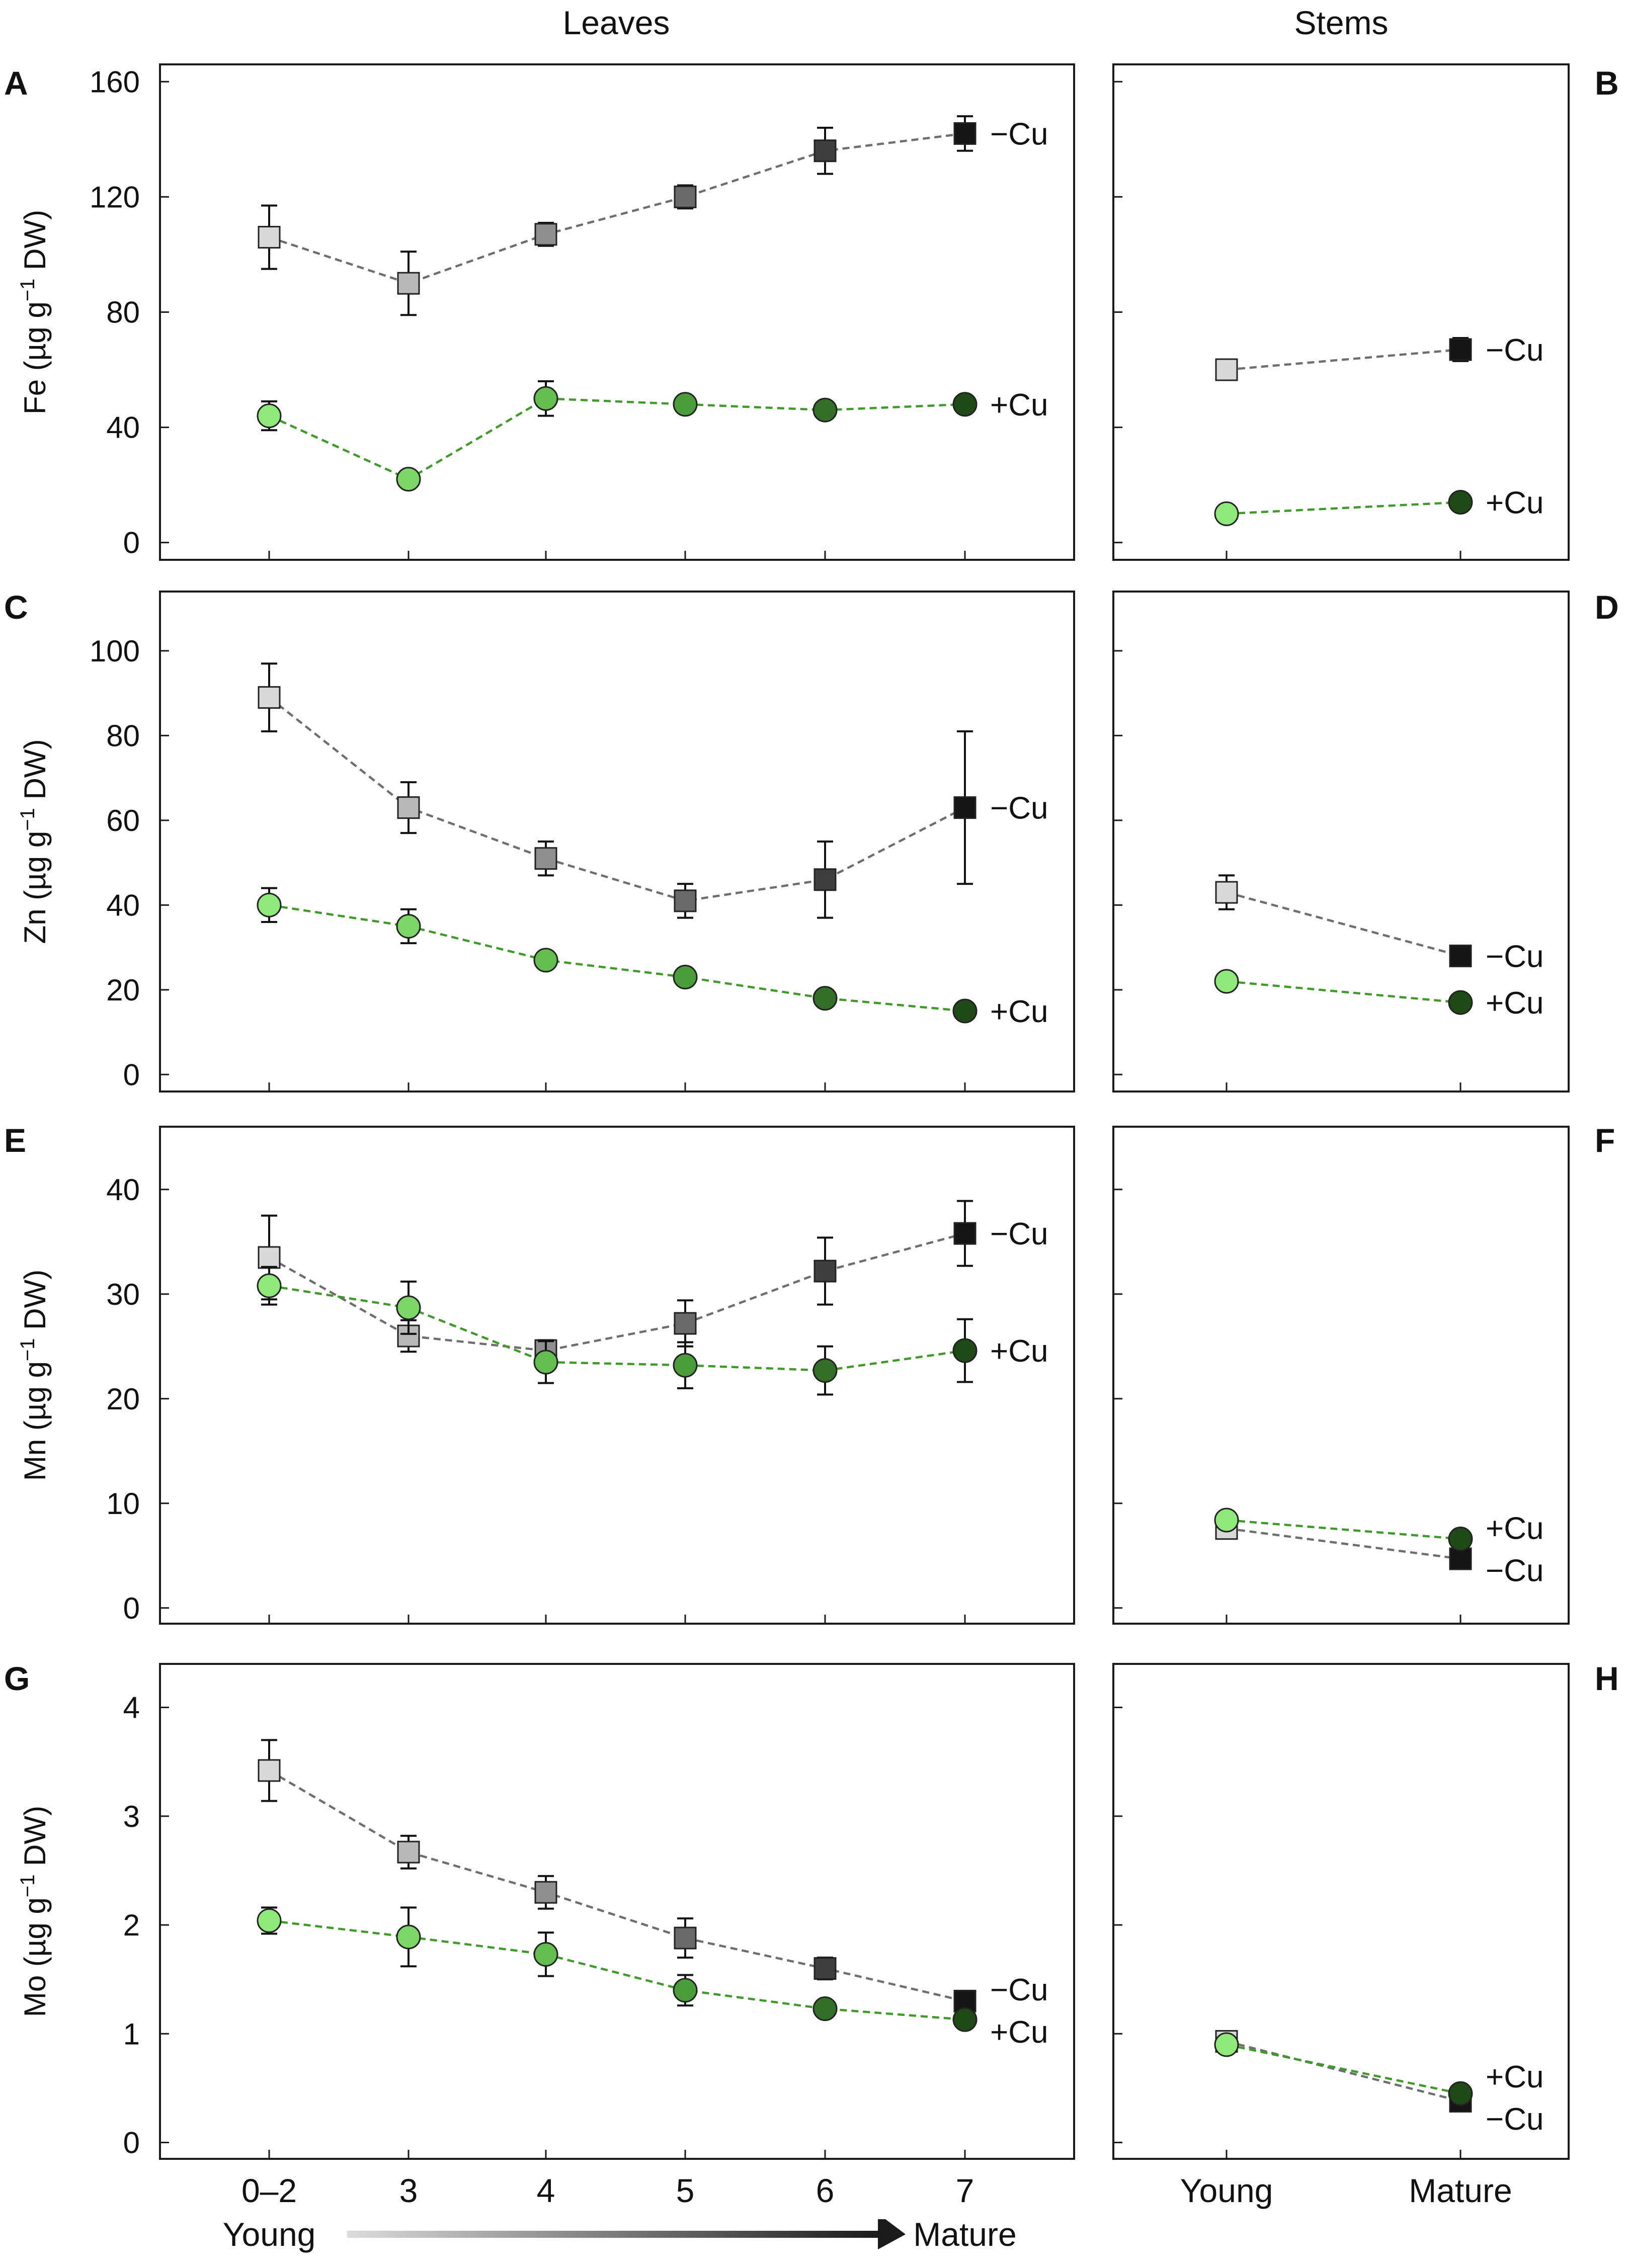  I want to click on panel-f-frame, so click(1341, 1375).